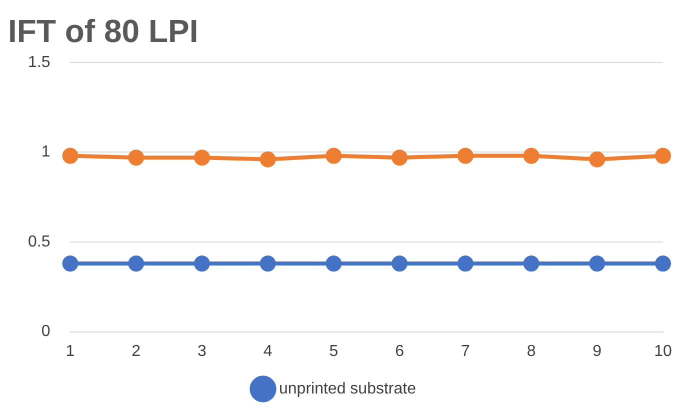 The height and width of the screenshot is (411, 683). Describe the element at coordinates (531, 351) in the screenshot. I see `x-tick-label: 8` at that location.